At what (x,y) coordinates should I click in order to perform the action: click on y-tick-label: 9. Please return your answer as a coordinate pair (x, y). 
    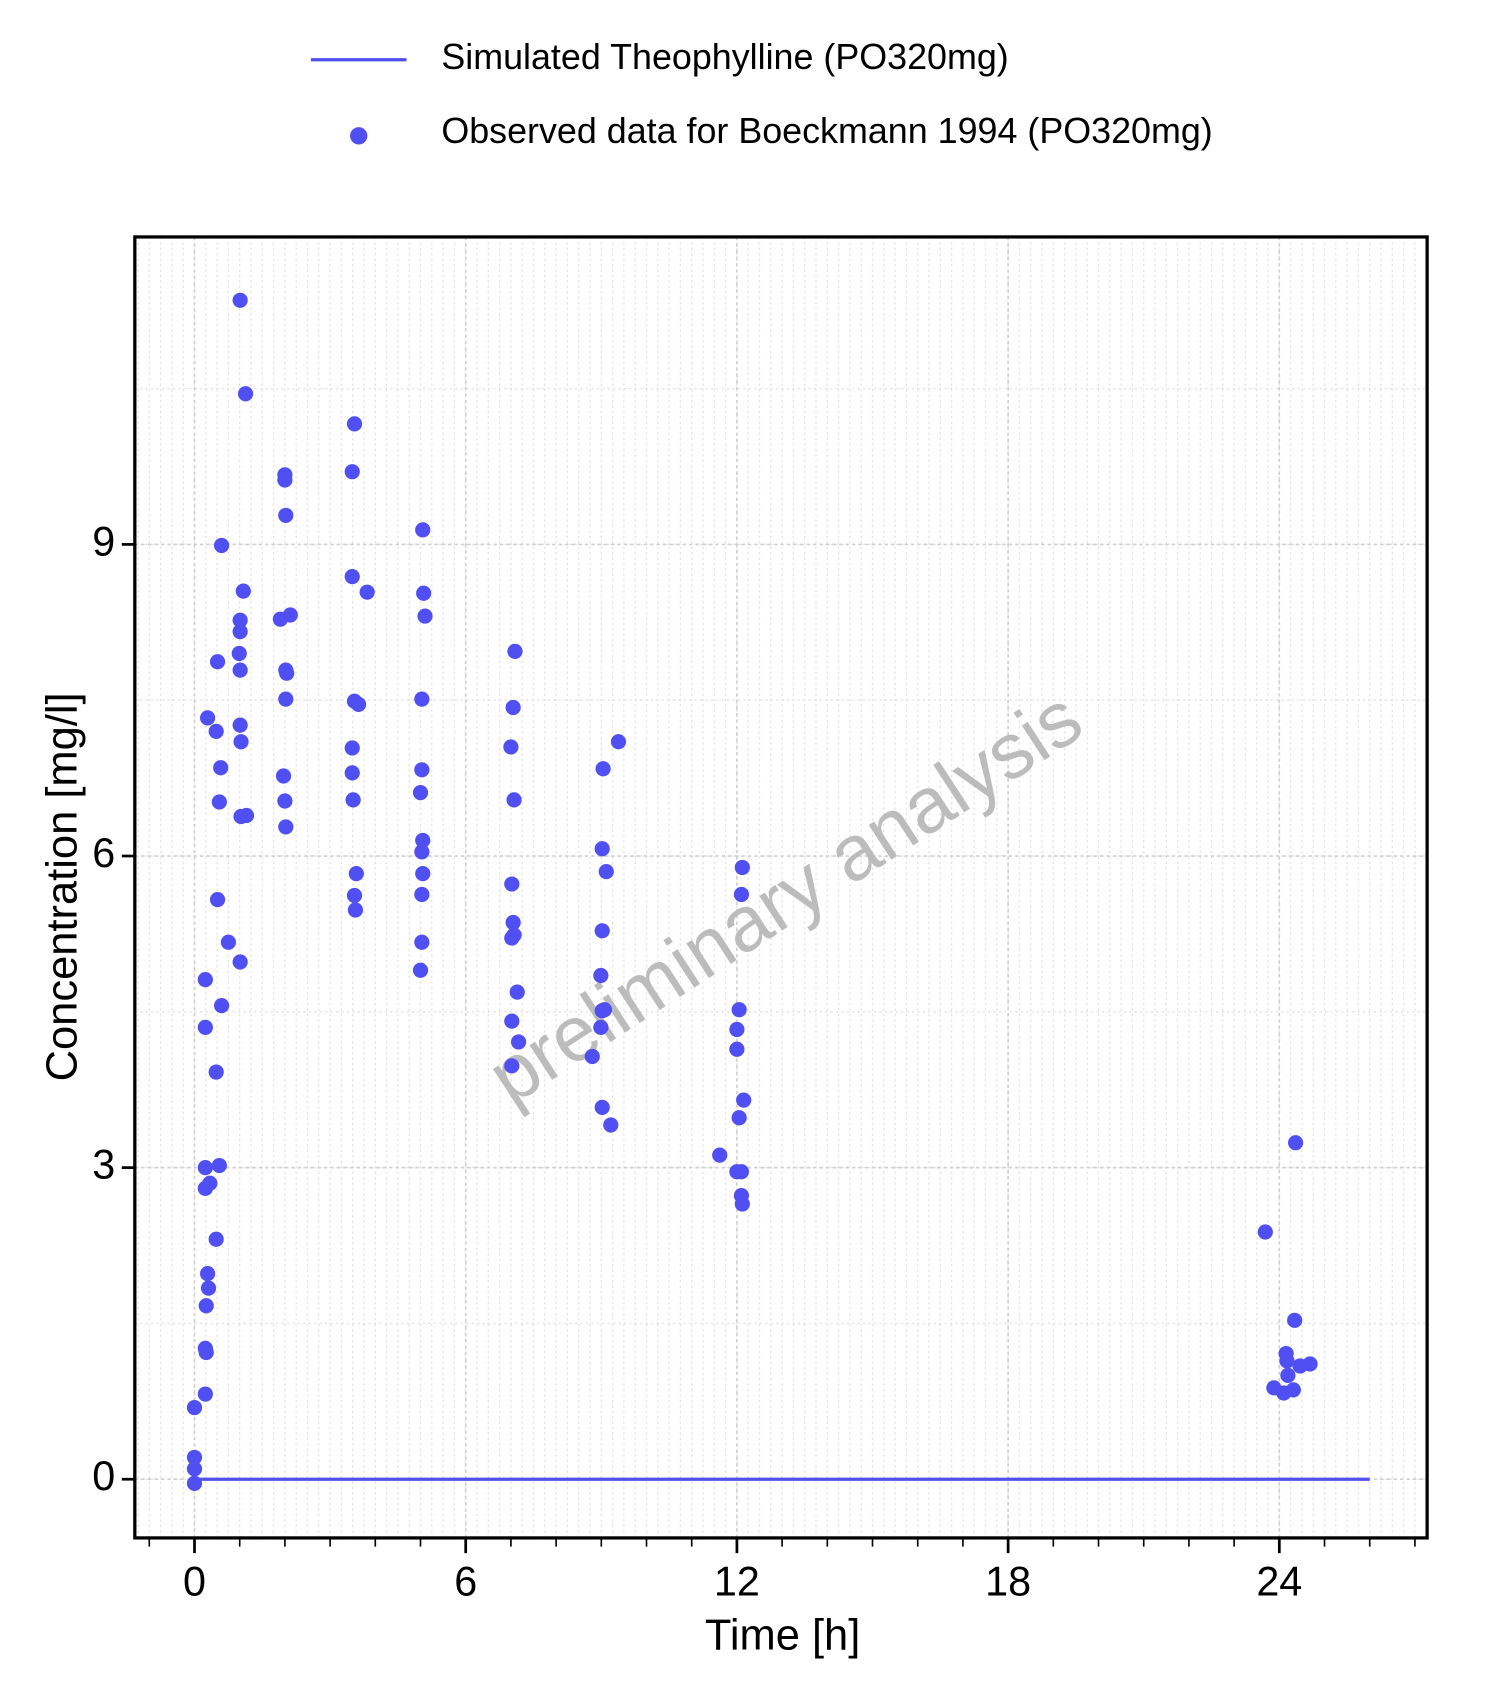
    Looking at the image, I should click on (103, 541).